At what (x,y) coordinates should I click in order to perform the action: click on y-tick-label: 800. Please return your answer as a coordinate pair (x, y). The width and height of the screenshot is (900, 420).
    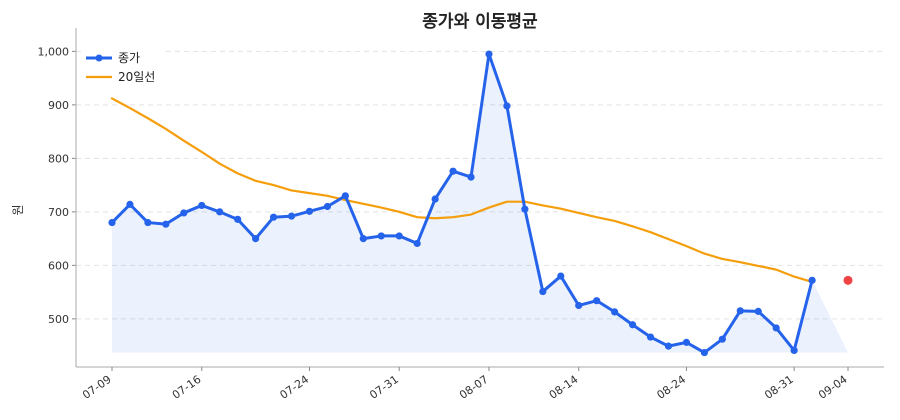
    Looking at the image, I should click on (58, 158).